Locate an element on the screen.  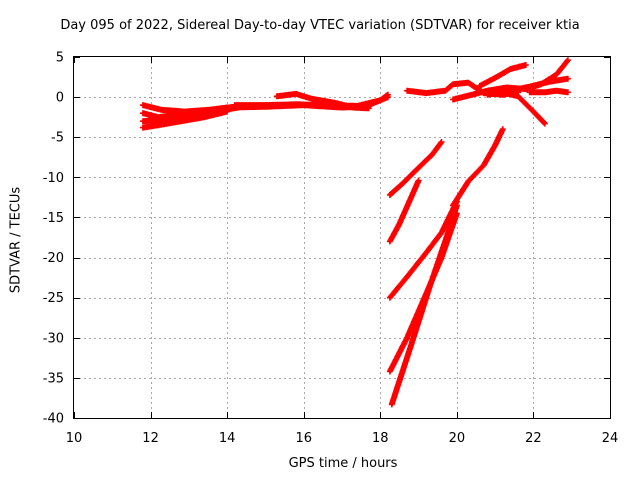
y-tick-label: -35 is located at coordinates (53, 378).